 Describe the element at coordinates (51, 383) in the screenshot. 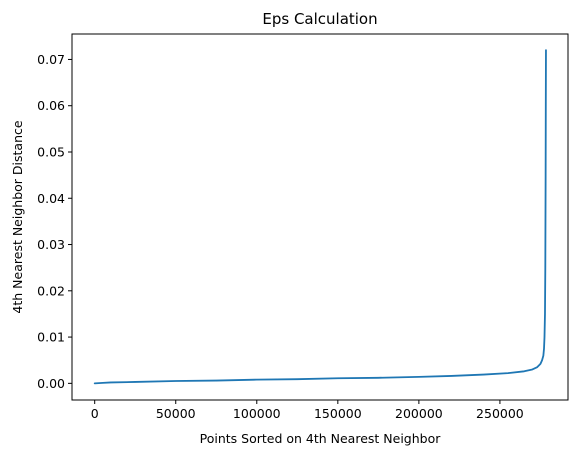

I see `y-tick-label: 0.00` at that location.